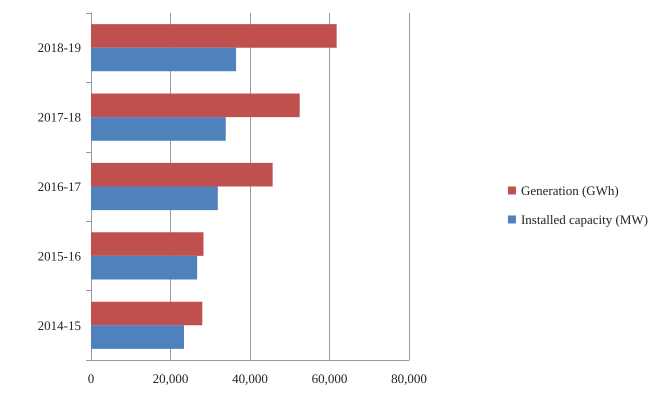 The height and width of the screenshot is (410, 663). I want to click on y-tick-label: 2015-16, so click(60, 256).